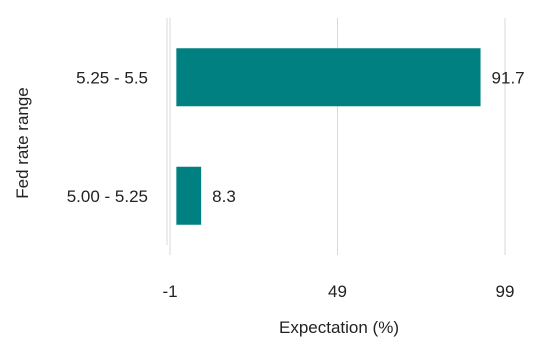  What do you see at coordinates (169, 291) in the screenshot?
I see `x-tick-label-0: -1` at bounding box center [169, 291].